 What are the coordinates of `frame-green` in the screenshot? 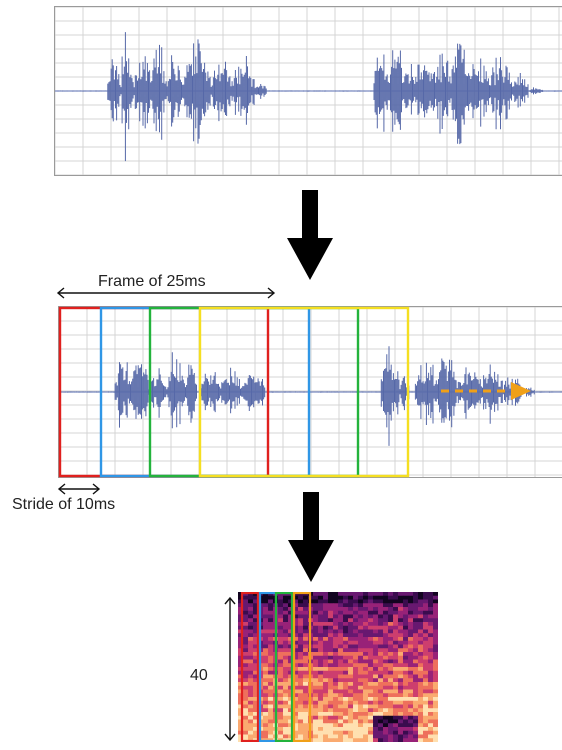 It's located at (254, 392).